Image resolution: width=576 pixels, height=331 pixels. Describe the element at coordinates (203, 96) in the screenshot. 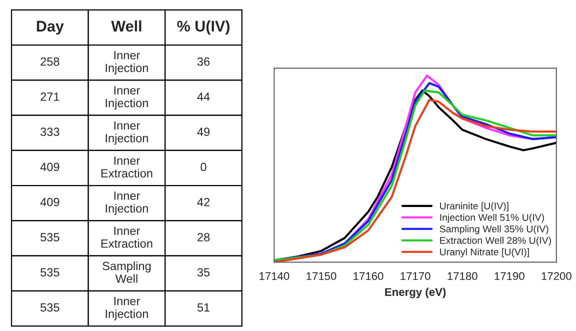

I see `text: 44` at that location.